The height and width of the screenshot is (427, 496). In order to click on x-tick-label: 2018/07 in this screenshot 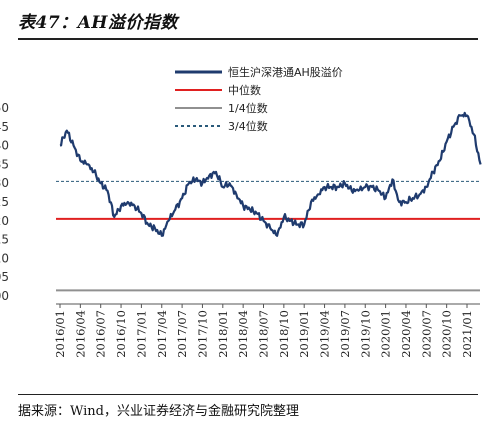, I will do `click(264, 334)`.